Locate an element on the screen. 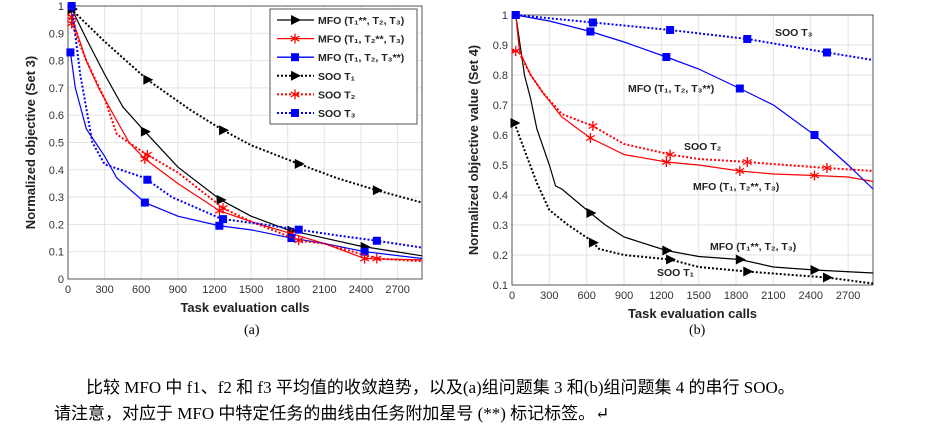 This screenshot has height=427, width=936. legend-entry: MFO (T₁, T₂, T₃**) is located at coordinates (361, 58).